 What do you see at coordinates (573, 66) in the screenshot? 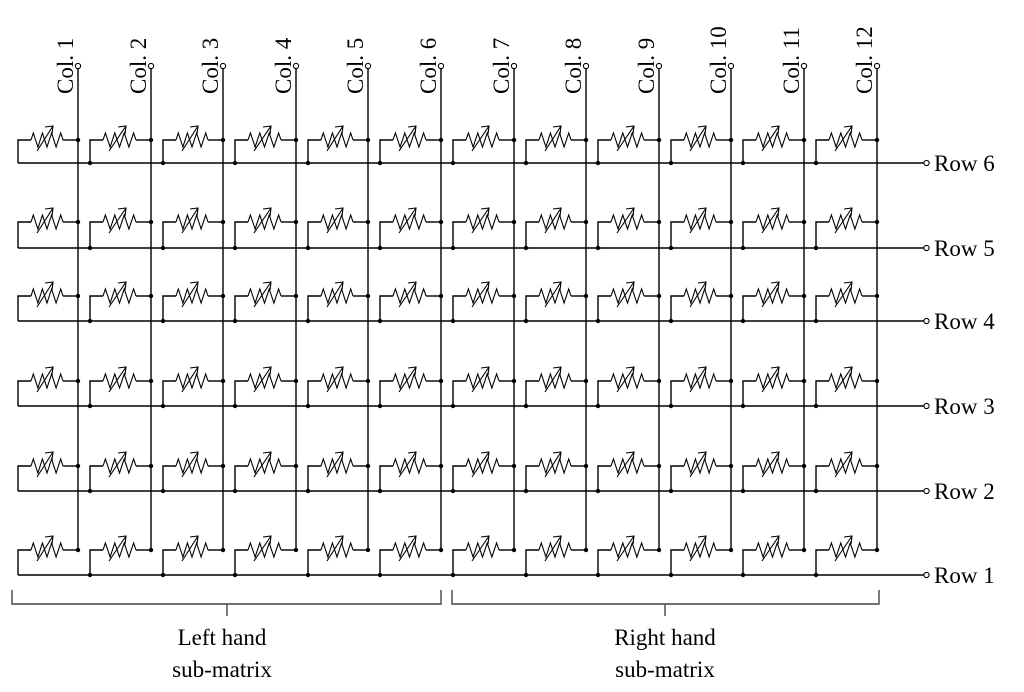
I see `column-label: Col. 8` at bounding box center [573, 66].